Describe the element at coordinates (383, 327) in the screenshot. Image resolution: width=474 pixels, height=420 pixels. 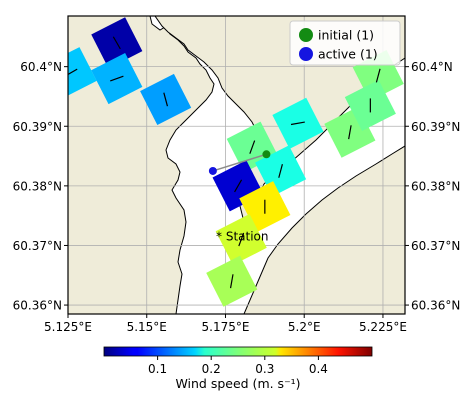
I see `x-tick-label-4: 5.225°E` at that location.